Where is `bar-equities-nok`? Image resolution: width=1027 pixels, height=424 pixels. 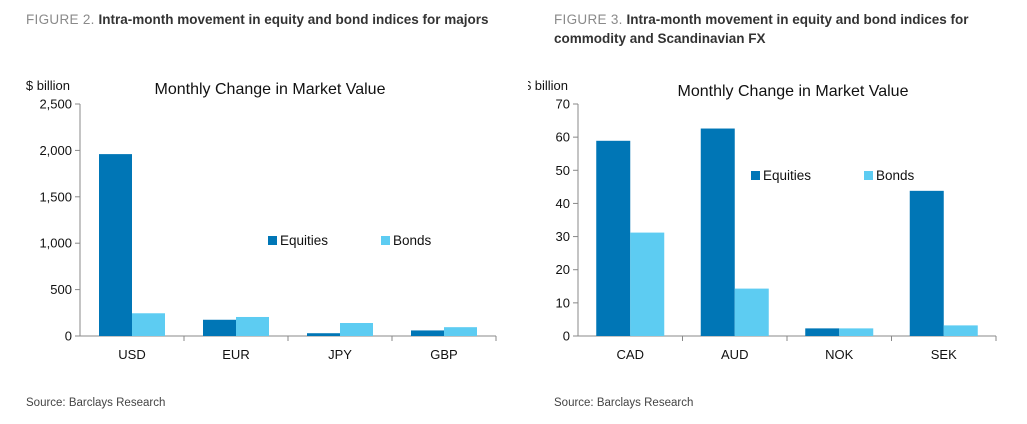 bar-equities-nok is located at coordinates (822, 332).